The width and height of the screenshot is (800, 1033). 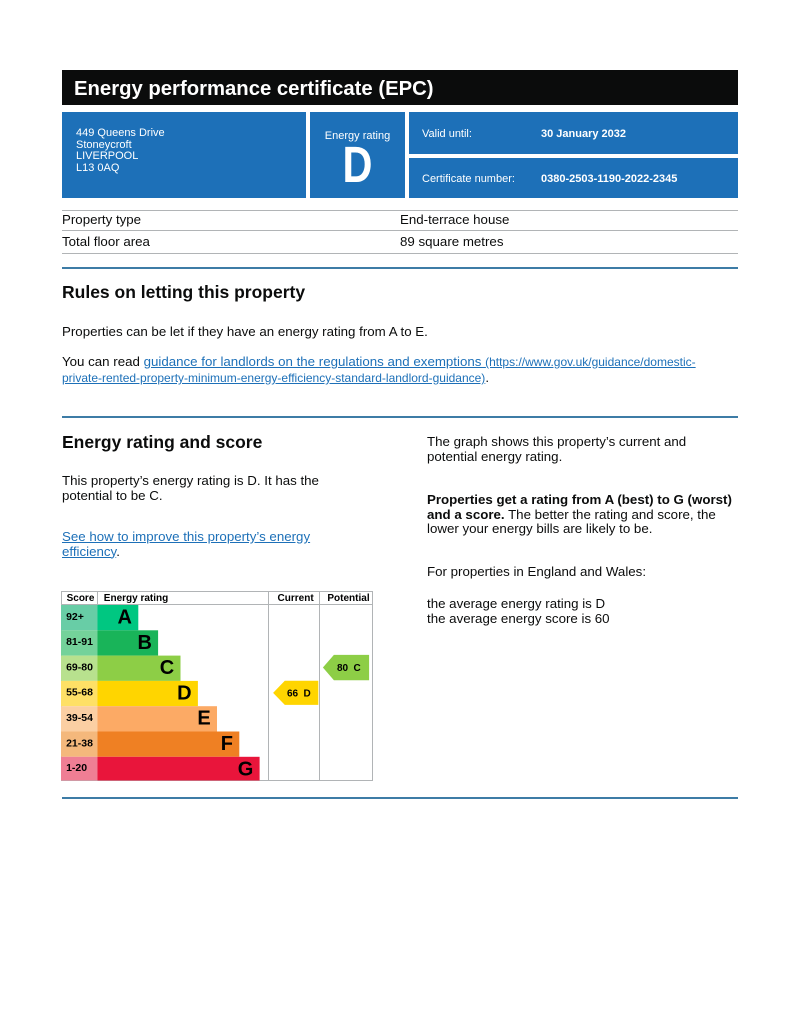 What do you see at coordinates (293, 694) in the screenshot?
I see `svg-text: 66` at bounding box center [293, 694].